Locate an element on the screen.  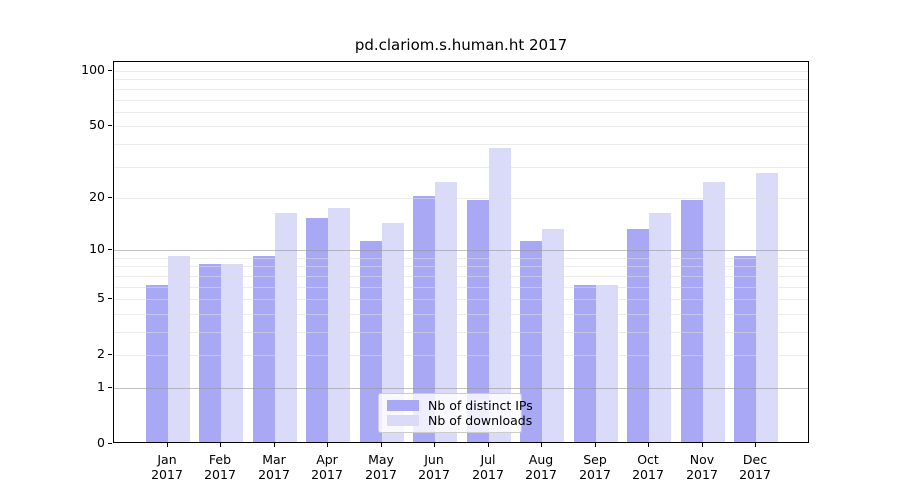
y-tick-label: 1 is located at coordinates (101, 386).